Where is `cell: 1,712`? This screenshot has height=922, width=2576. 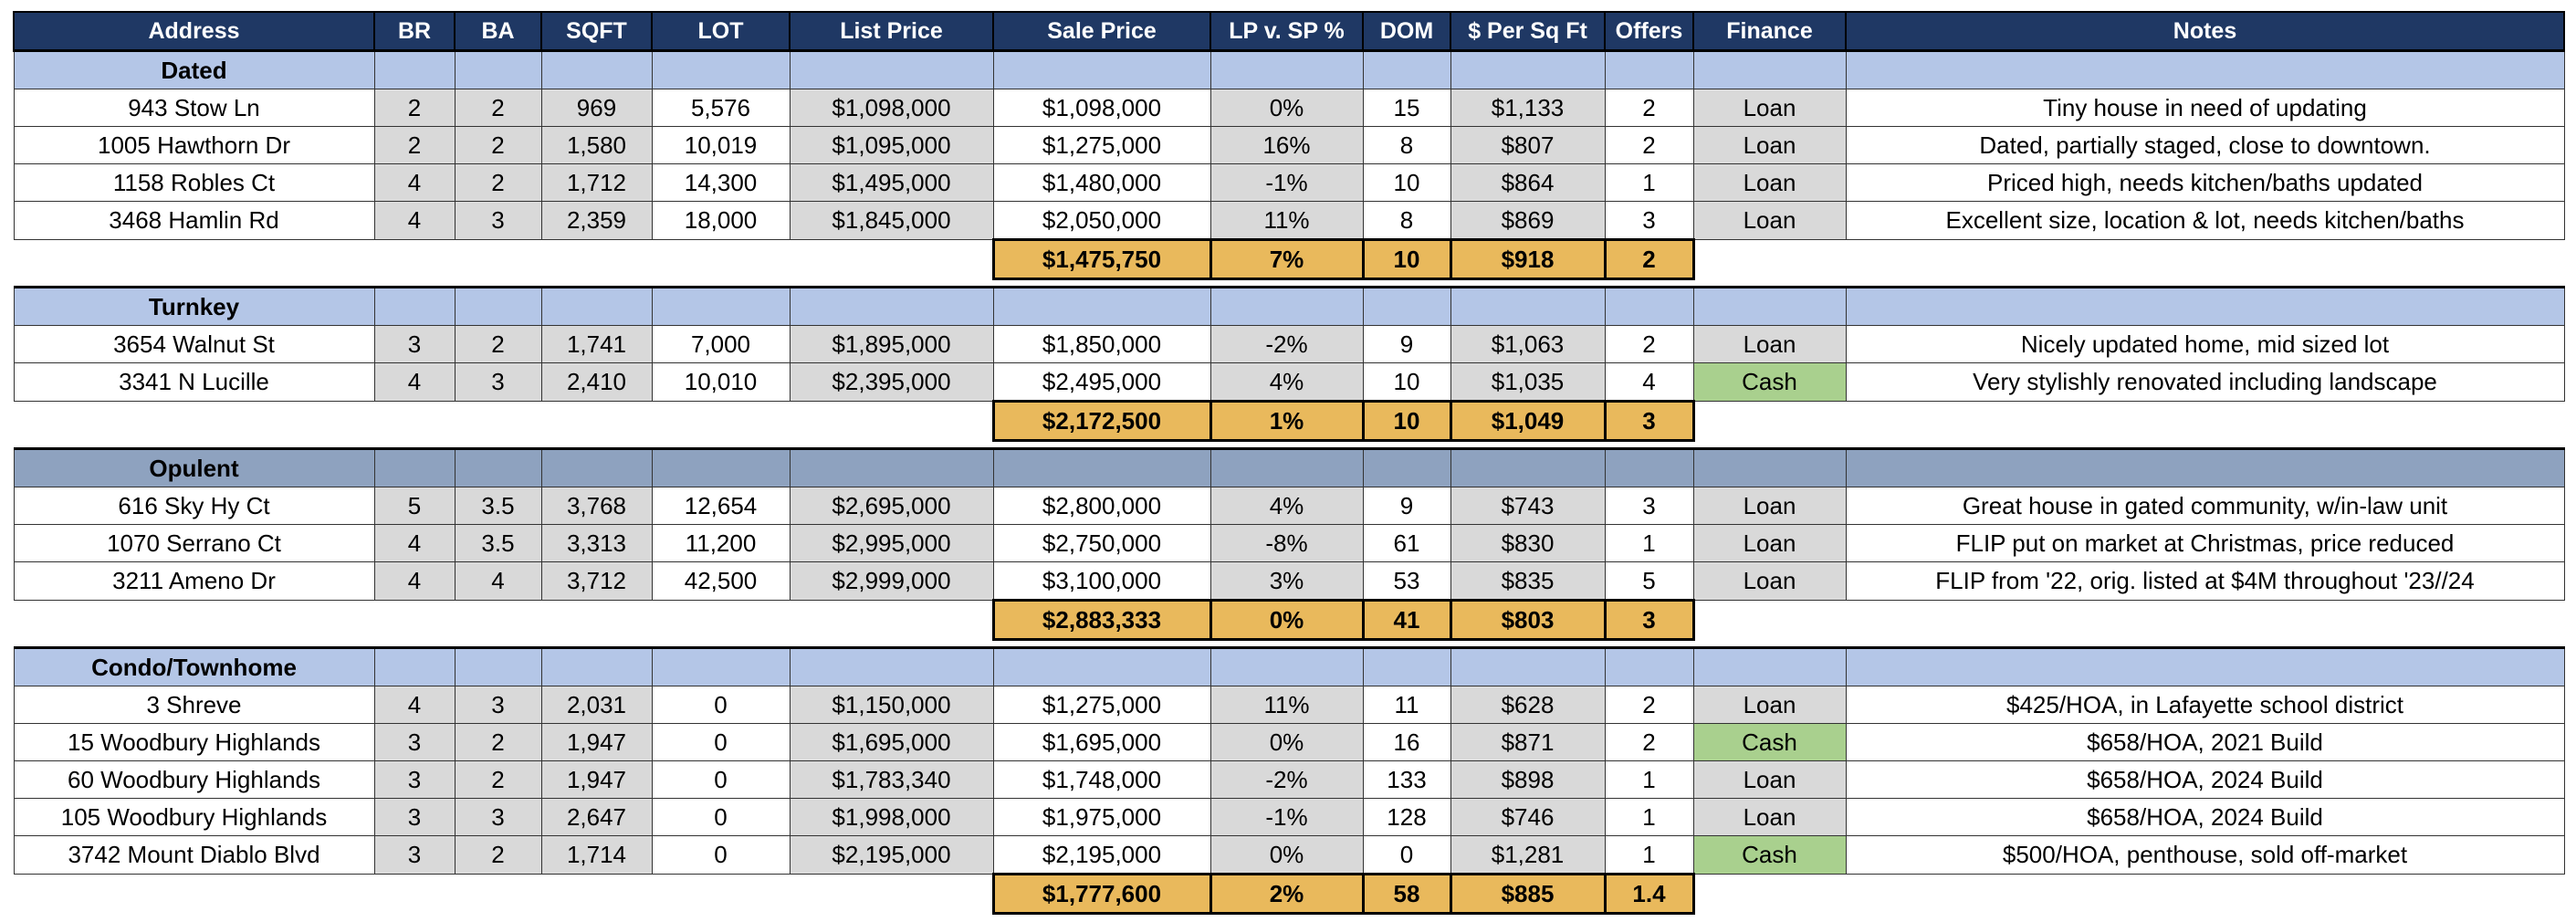
cell: 1,712 is located at coordinates (596, 183).